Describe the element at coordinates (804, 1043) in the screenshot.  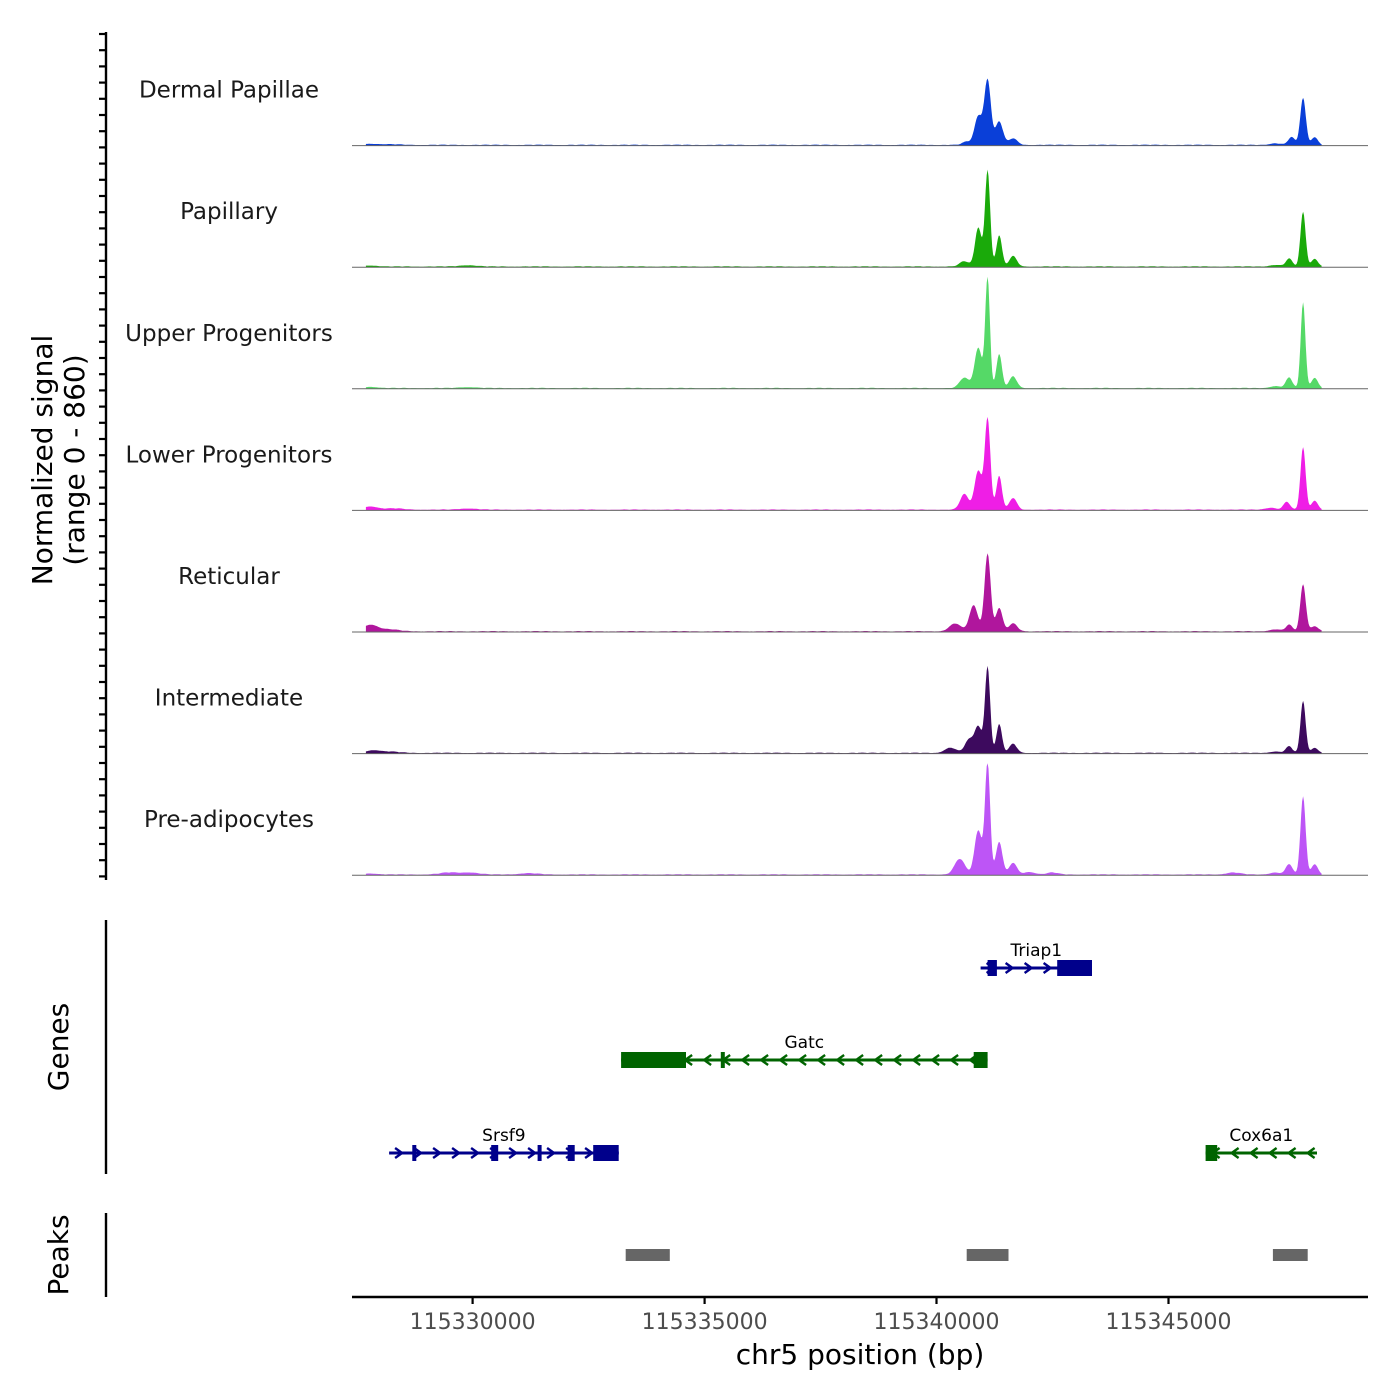
I see `gene-label: Gatc` at that location.